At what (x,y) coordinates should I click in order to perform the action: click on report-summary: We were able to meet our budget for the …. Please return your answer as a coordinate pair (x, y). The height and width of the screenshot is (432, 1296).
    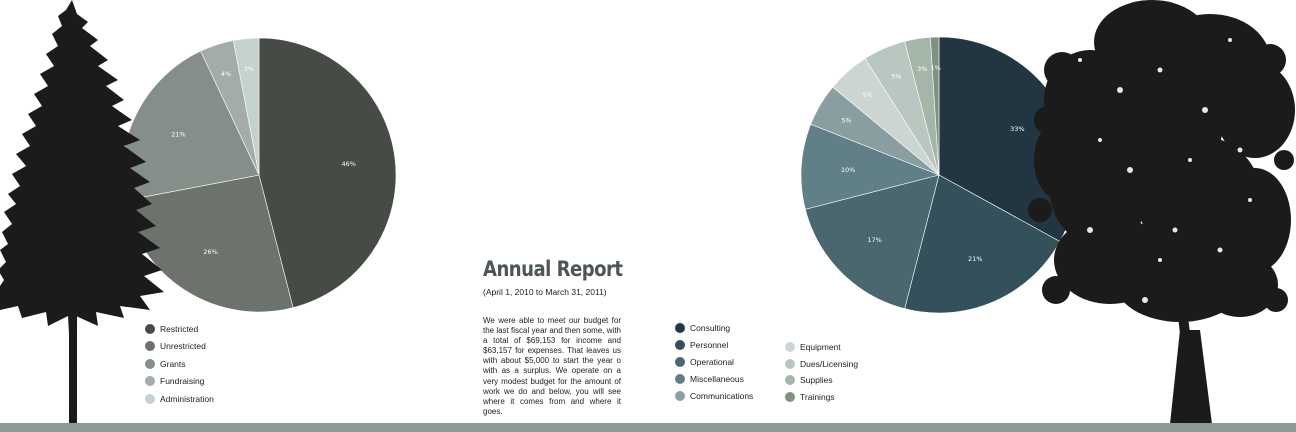
    Looking at the image, I should click on (552, 366).